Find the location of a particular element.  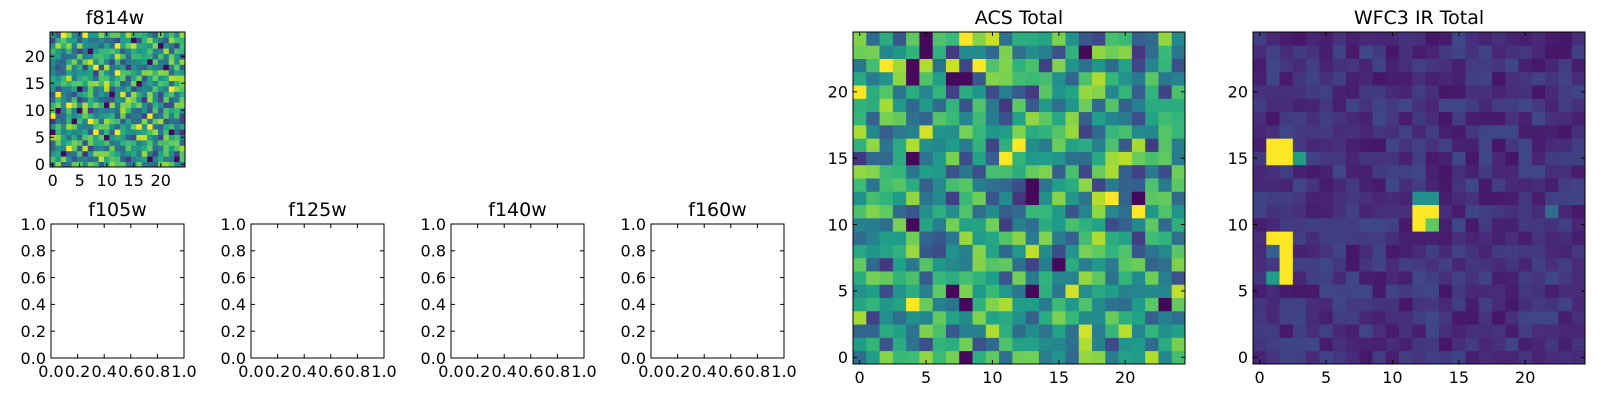

x-tick-label: 5 is located at coordinates (926, 377).